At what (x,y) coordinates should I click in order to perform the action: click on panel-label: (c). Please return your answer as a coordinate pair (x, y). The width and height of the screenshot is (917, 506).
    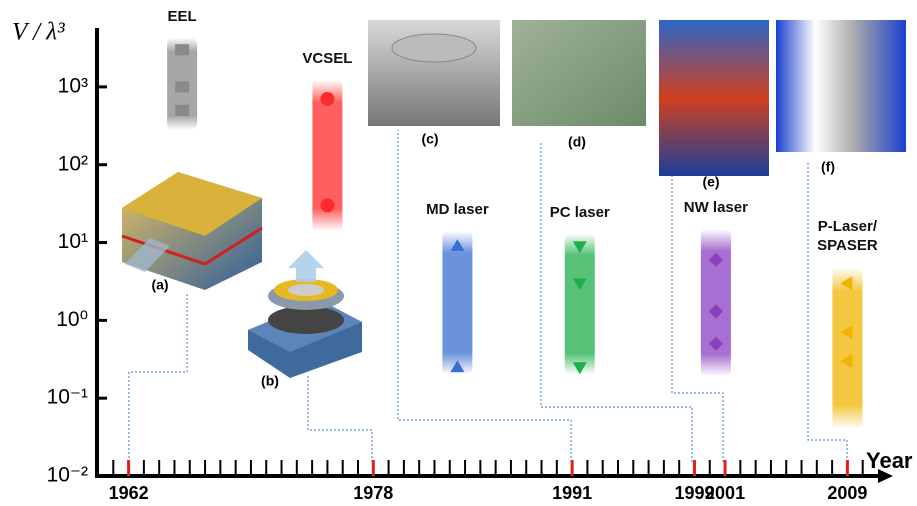
    Looking at the image, I should click on (429, 139).